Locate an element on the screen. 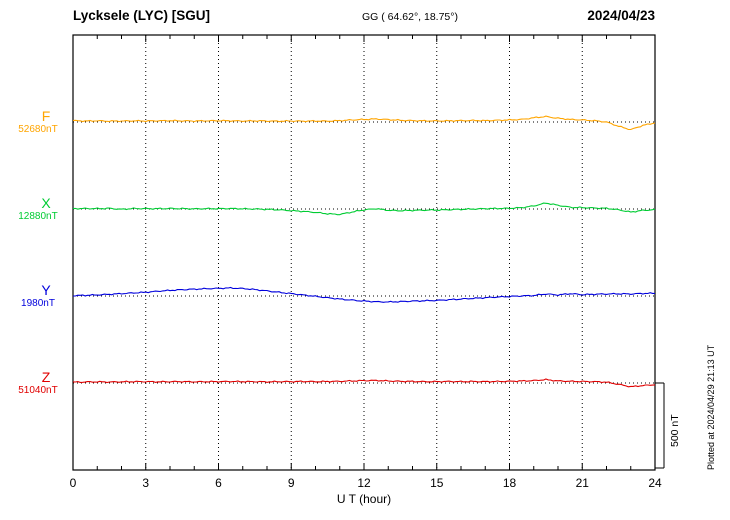 This screenshot has height=520, width=730. scale-bar-label: 500 nT is located at coordinates (675, 430).